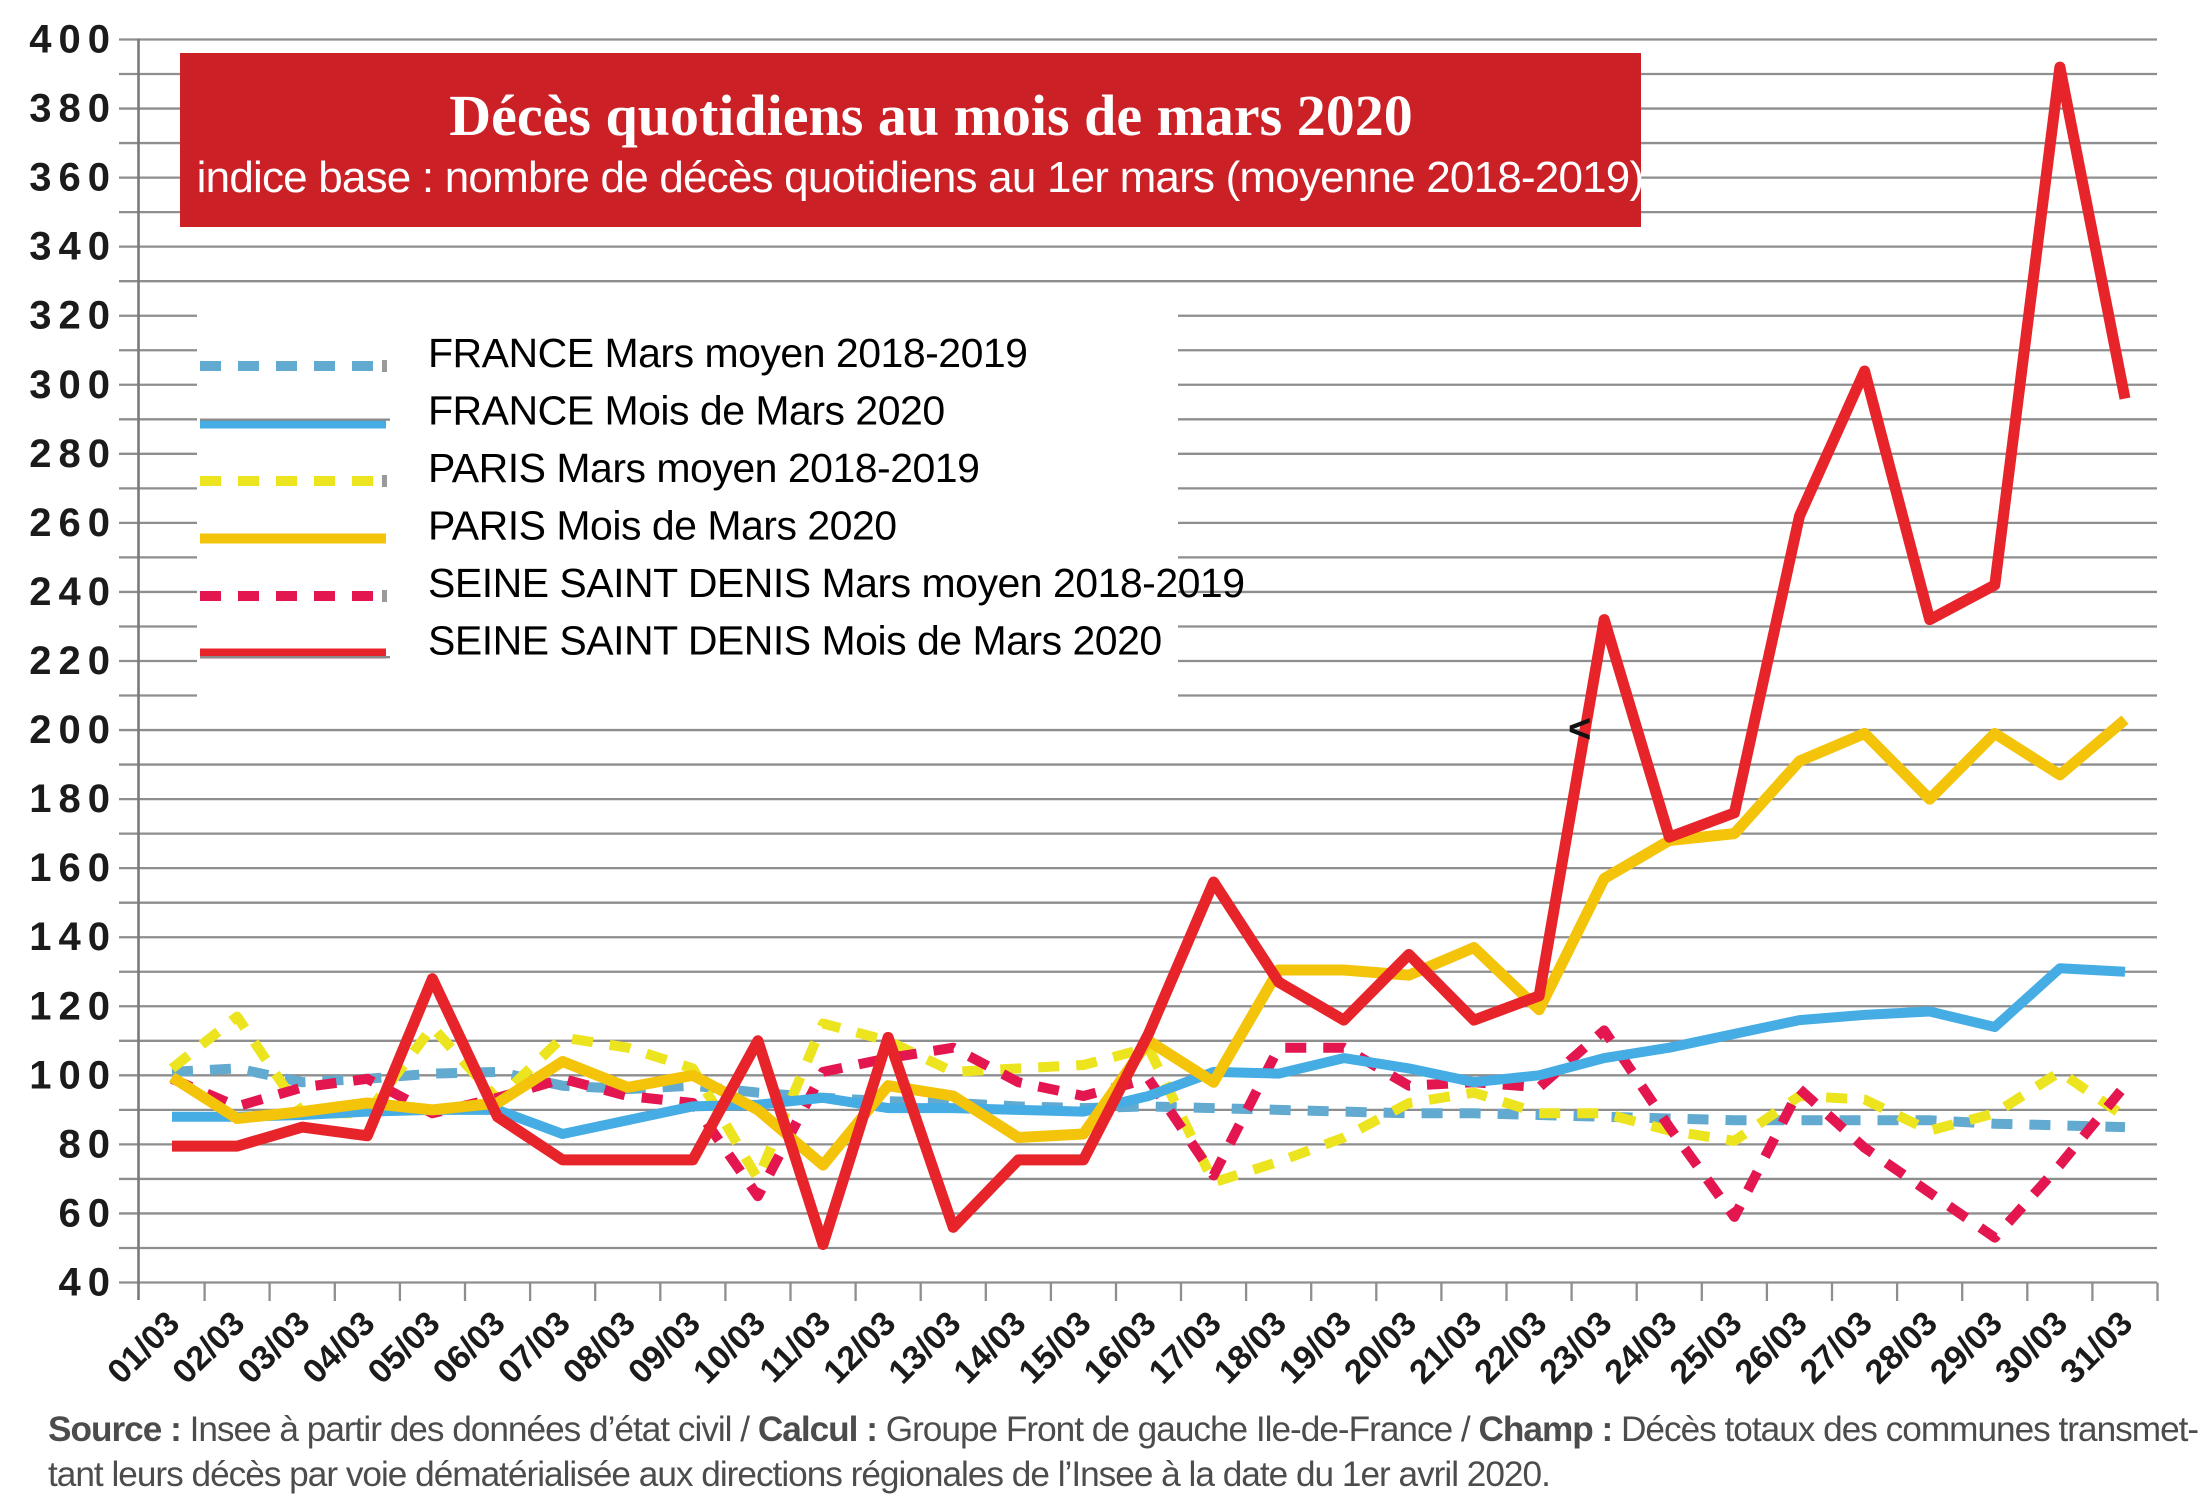 Image resolution: width=2200 pixels, height=1499 pixels. What do you see at coordinates (836, 583) in the screenshot?
I see `svg-text:SEINE SAINT DENIS Mars moyen 2: SEINE SAINT DENIS Mars moyen 2018-2019` at bounding box center [836, 583].